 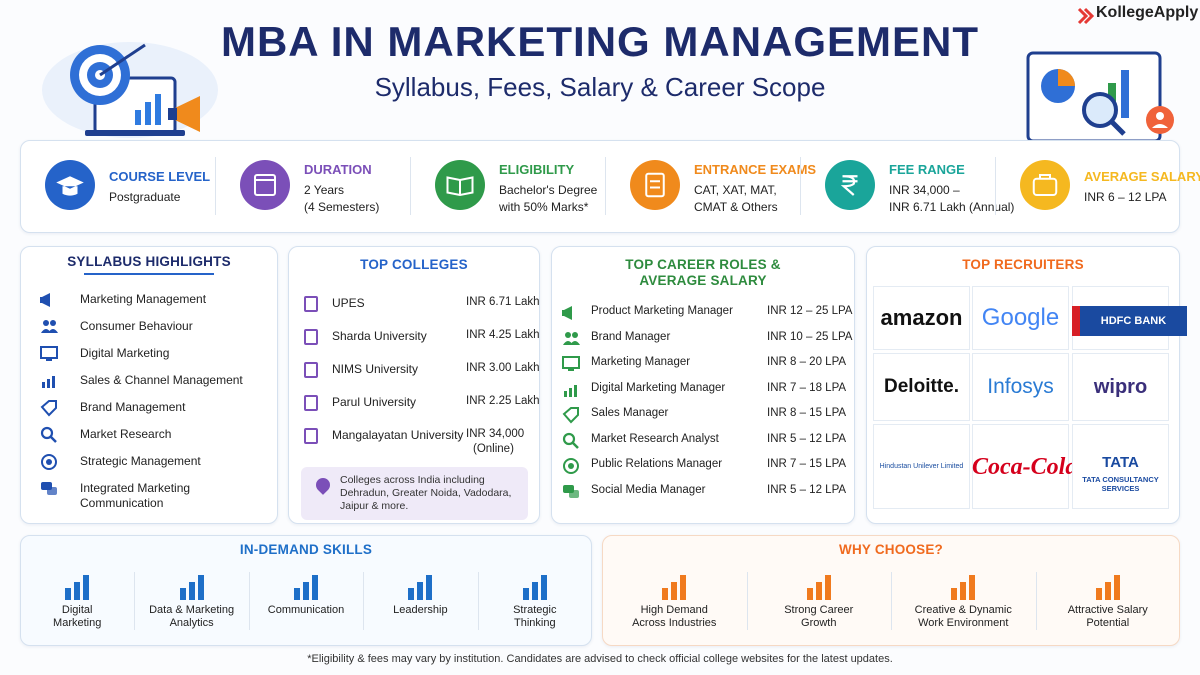 I want to click on recruiter-logo: wipro, so click(x=1120, y=387).